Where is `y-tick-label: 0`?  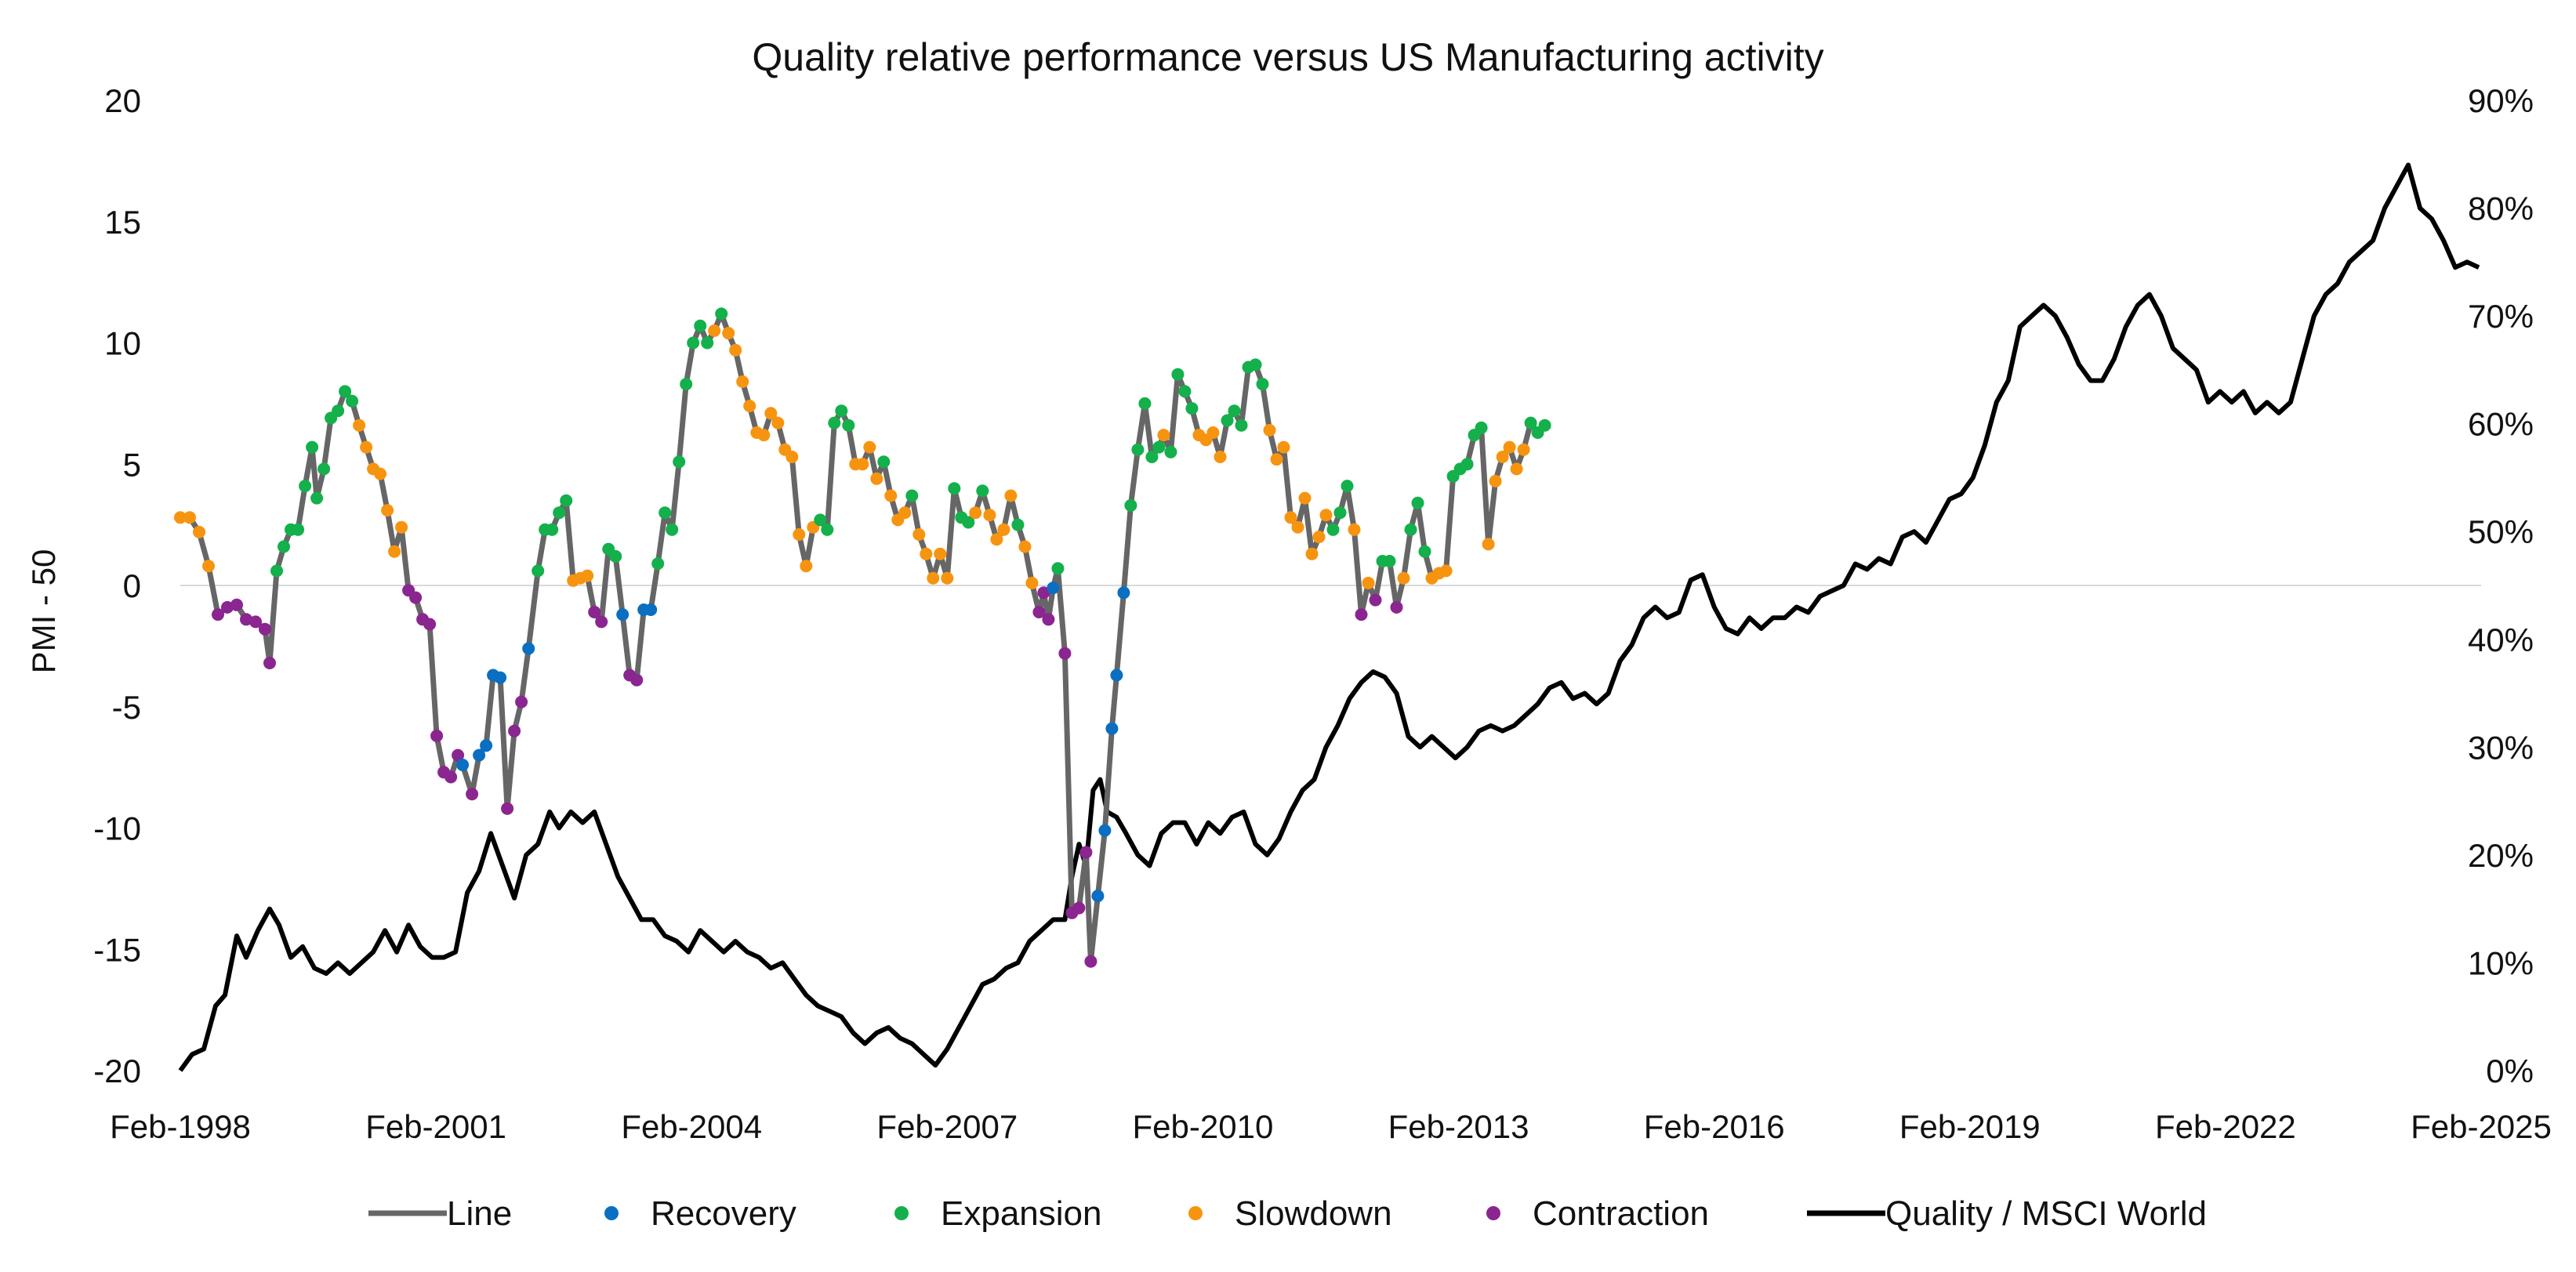
y-tick-label: 0 is located at coordinates (132, 585).